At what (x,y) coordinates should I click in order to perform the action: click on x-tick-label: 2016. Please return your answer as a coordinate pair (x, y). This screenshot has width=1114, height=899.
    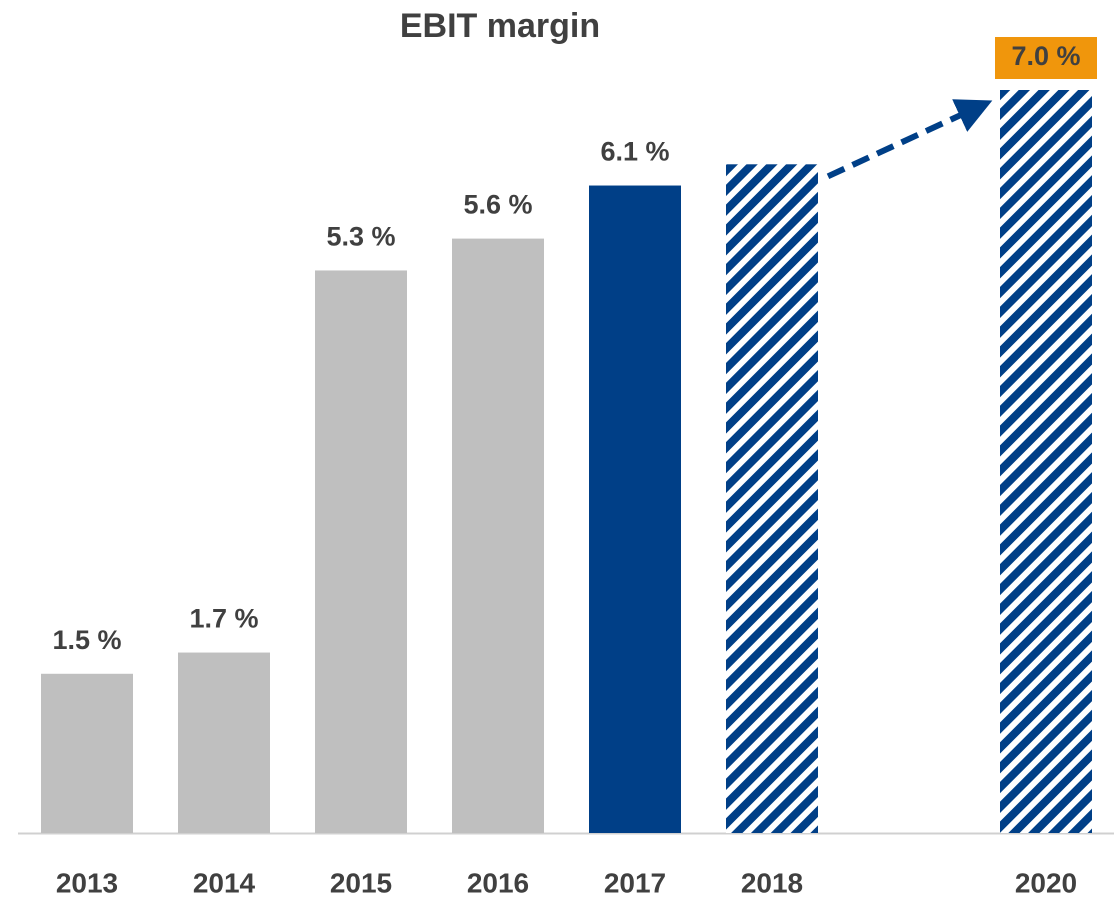
    Looking at the image, I should click on (498, 882).